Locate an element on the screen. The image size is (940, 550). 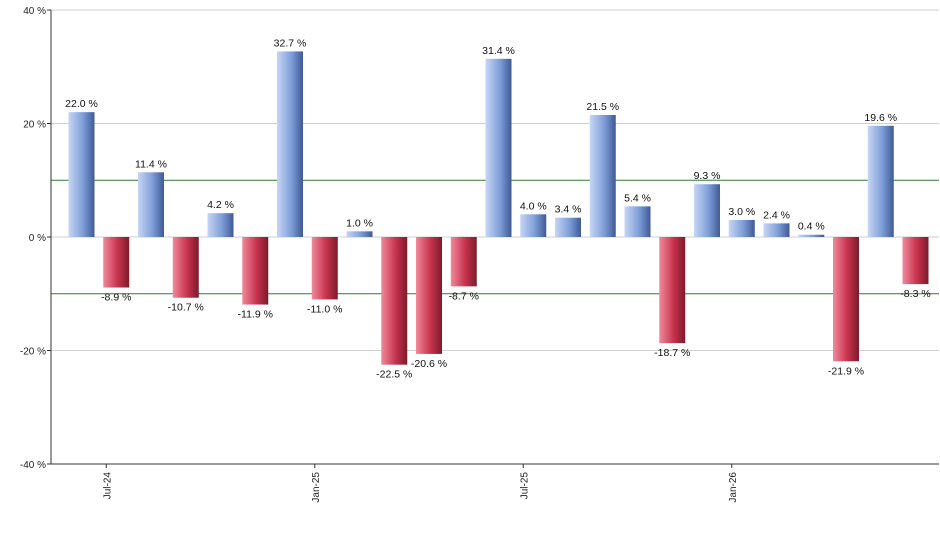
bar-value-label: 3.4 % is located at coordinates (568, 210).